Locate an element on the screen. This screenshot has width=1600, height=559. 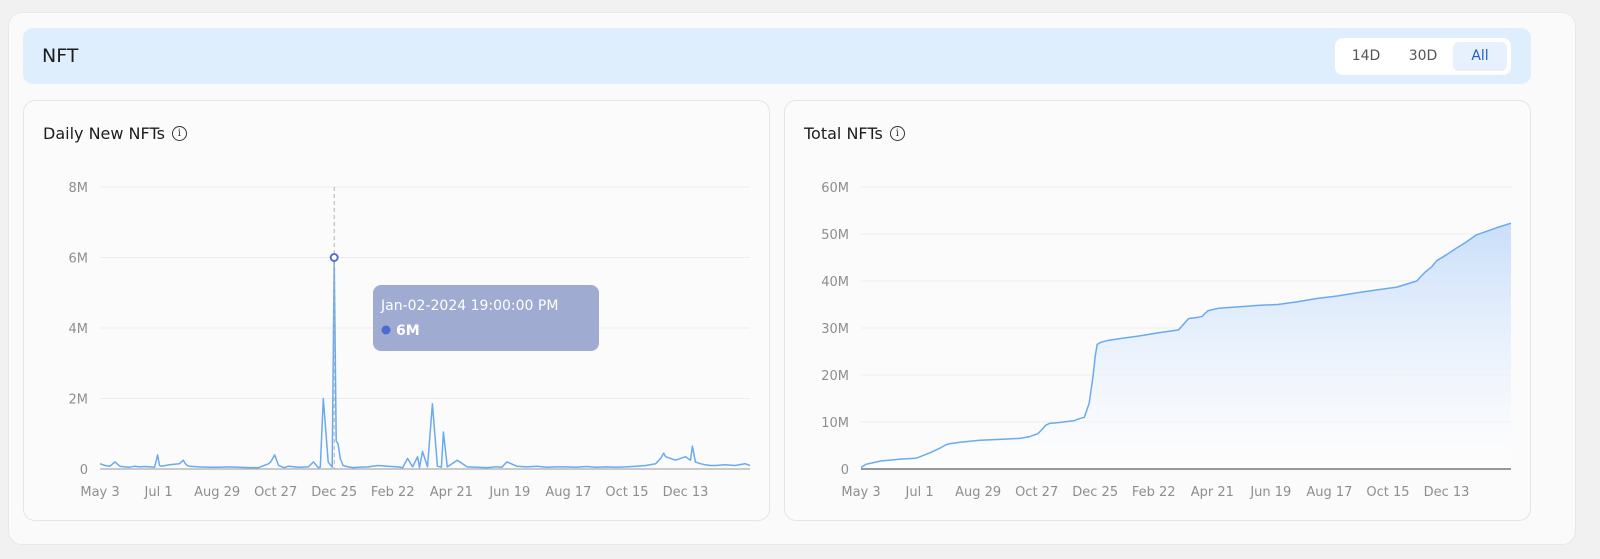
range-all-button: All is located at coordinates (1480, 56).